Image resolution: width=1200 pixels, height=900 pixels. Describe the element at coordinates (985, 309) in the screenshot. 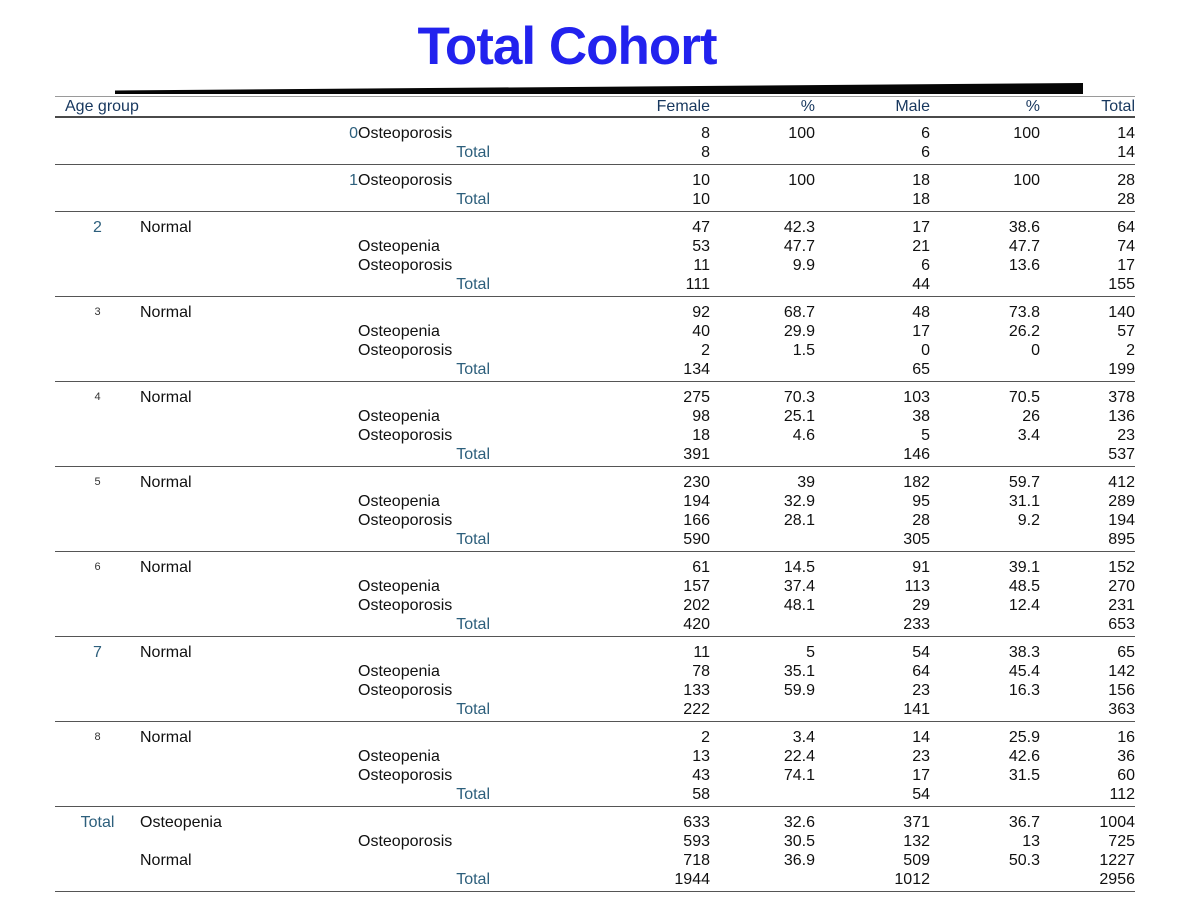

I see `male-pct-cell: 73.8` at that location.